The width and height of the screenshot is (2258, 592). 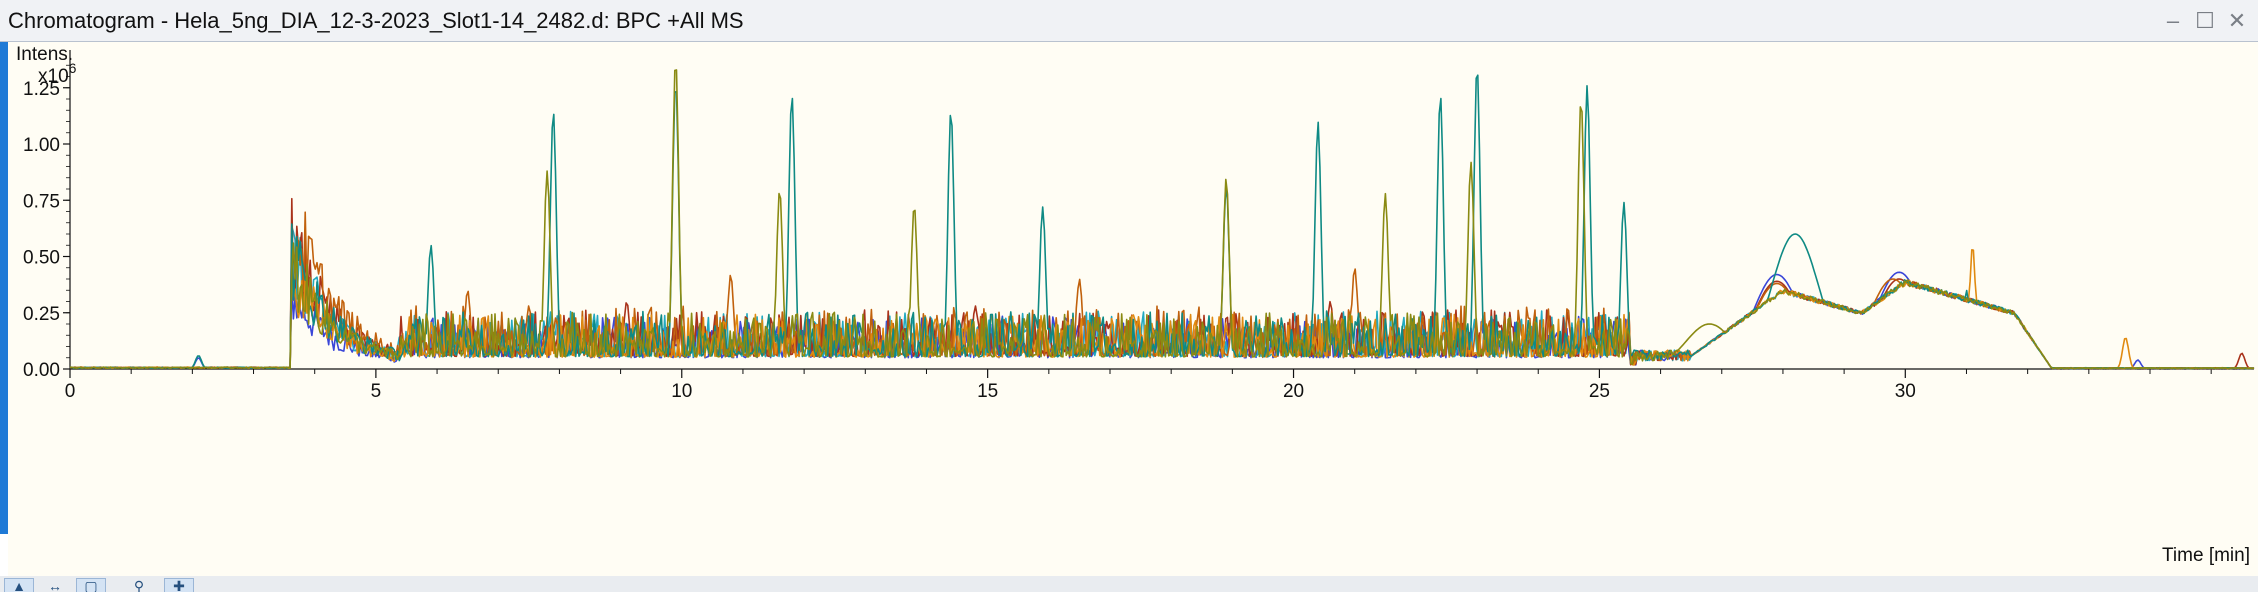 What do you see at coordinates (44, 54) in the screenshot?
I see `y-axis-label: Intens.` at bounding box center [44, 54].